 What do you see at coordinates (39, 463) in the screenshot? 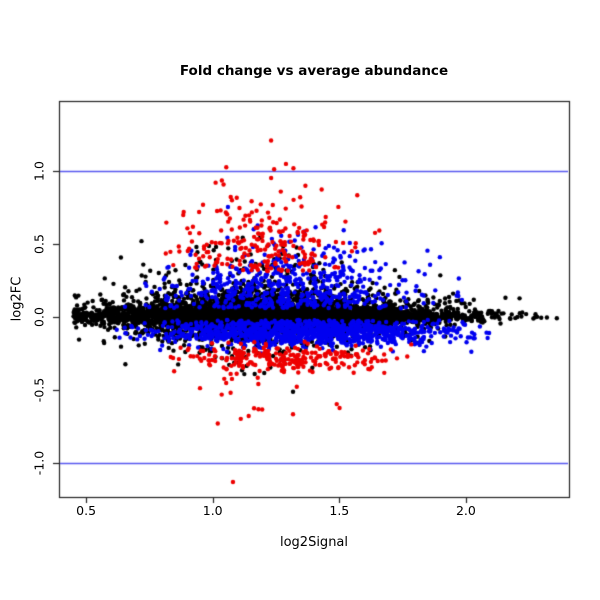
I see `y-tick-label: -1.0` at bounding box center [39, 463].